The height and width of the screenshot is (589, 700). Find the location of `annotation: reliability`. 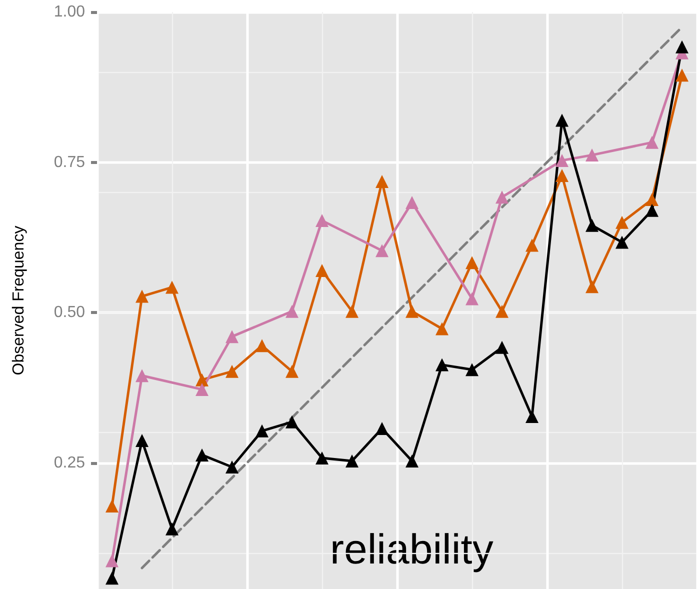

annotation: reliability is located at coordinates (412, 549).